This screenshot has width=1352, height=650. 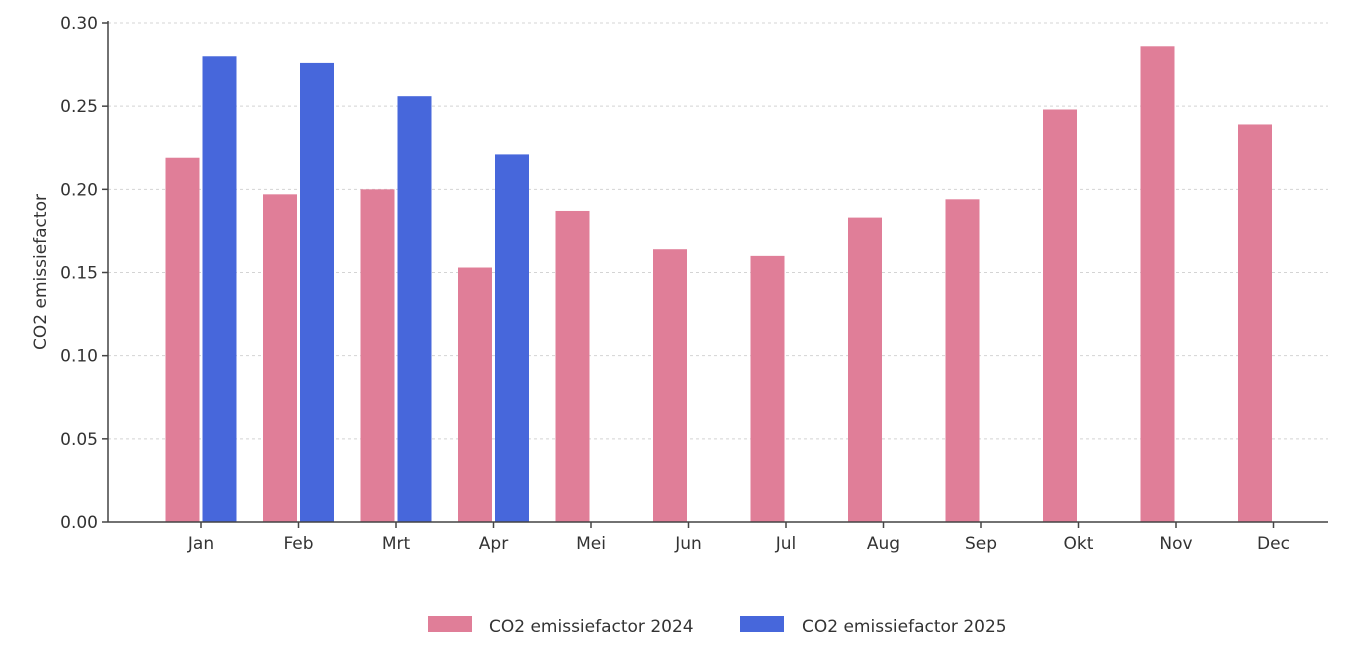 I want to click on y-tick-label: 0.10, so click(x=79, y=357).